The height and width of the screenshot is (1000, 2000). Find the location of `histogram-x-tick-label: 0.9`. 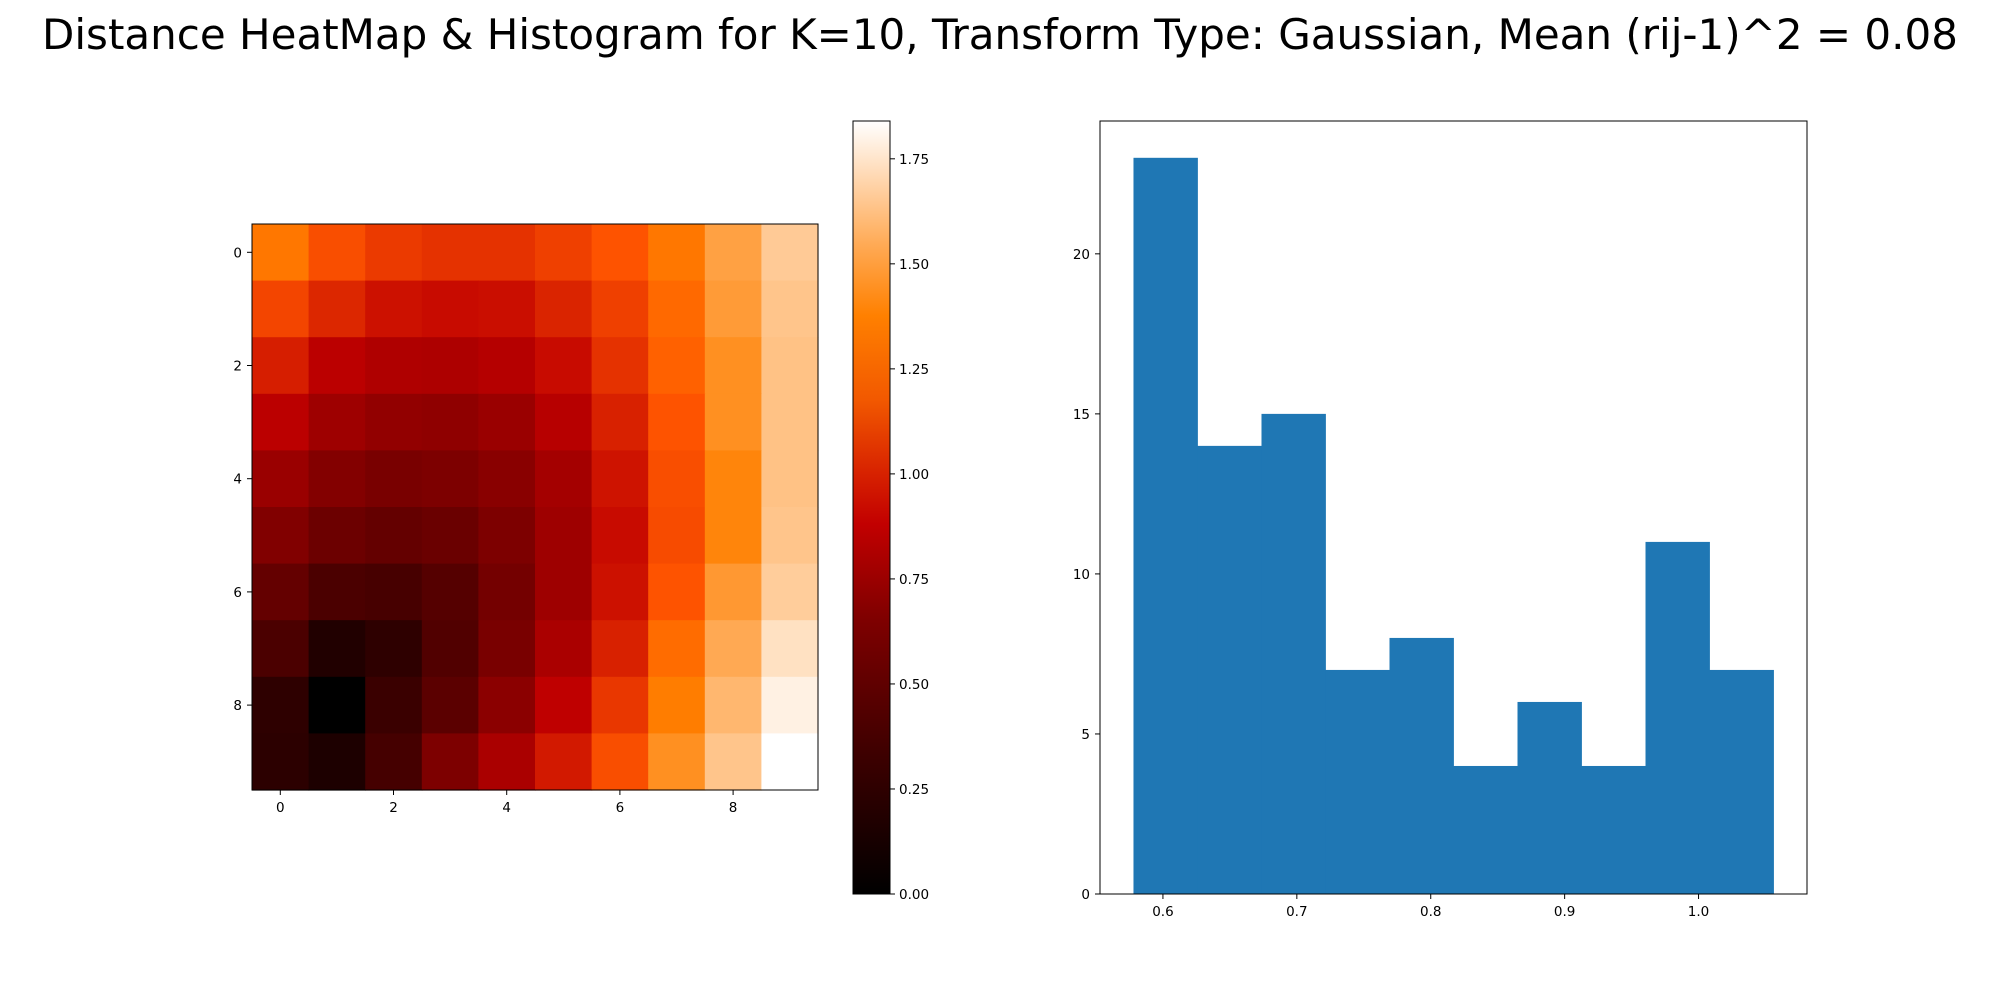

histogram-x-tick-label: 0.9 is located at coordinates (1564, 912).